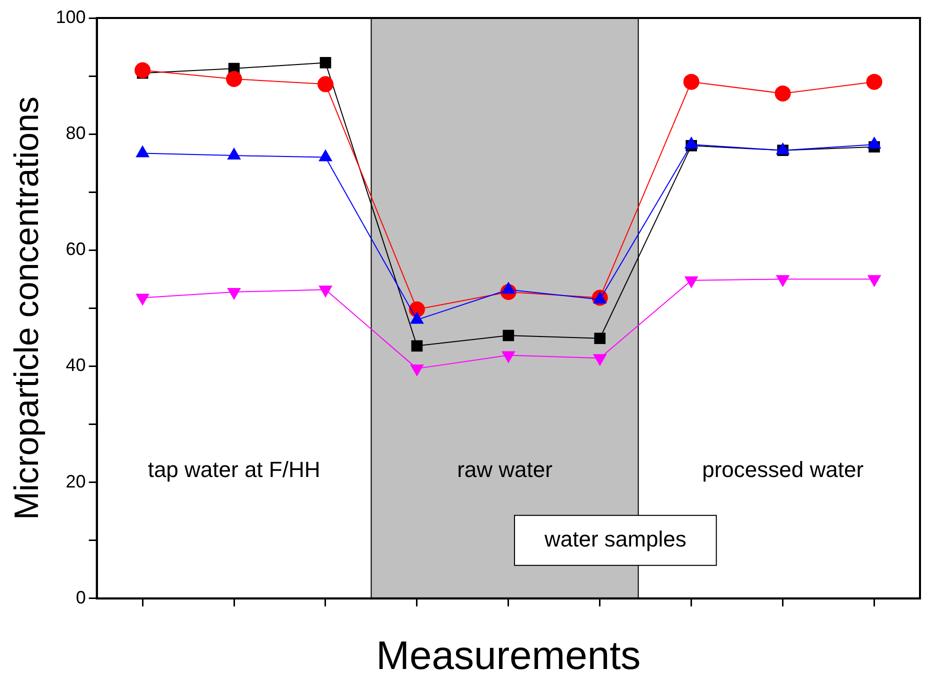 This screenshot has height=686, width=928. Describe the element at coordinates (504, 469) in the screenshot. I see `annotation: raw water` at that location.